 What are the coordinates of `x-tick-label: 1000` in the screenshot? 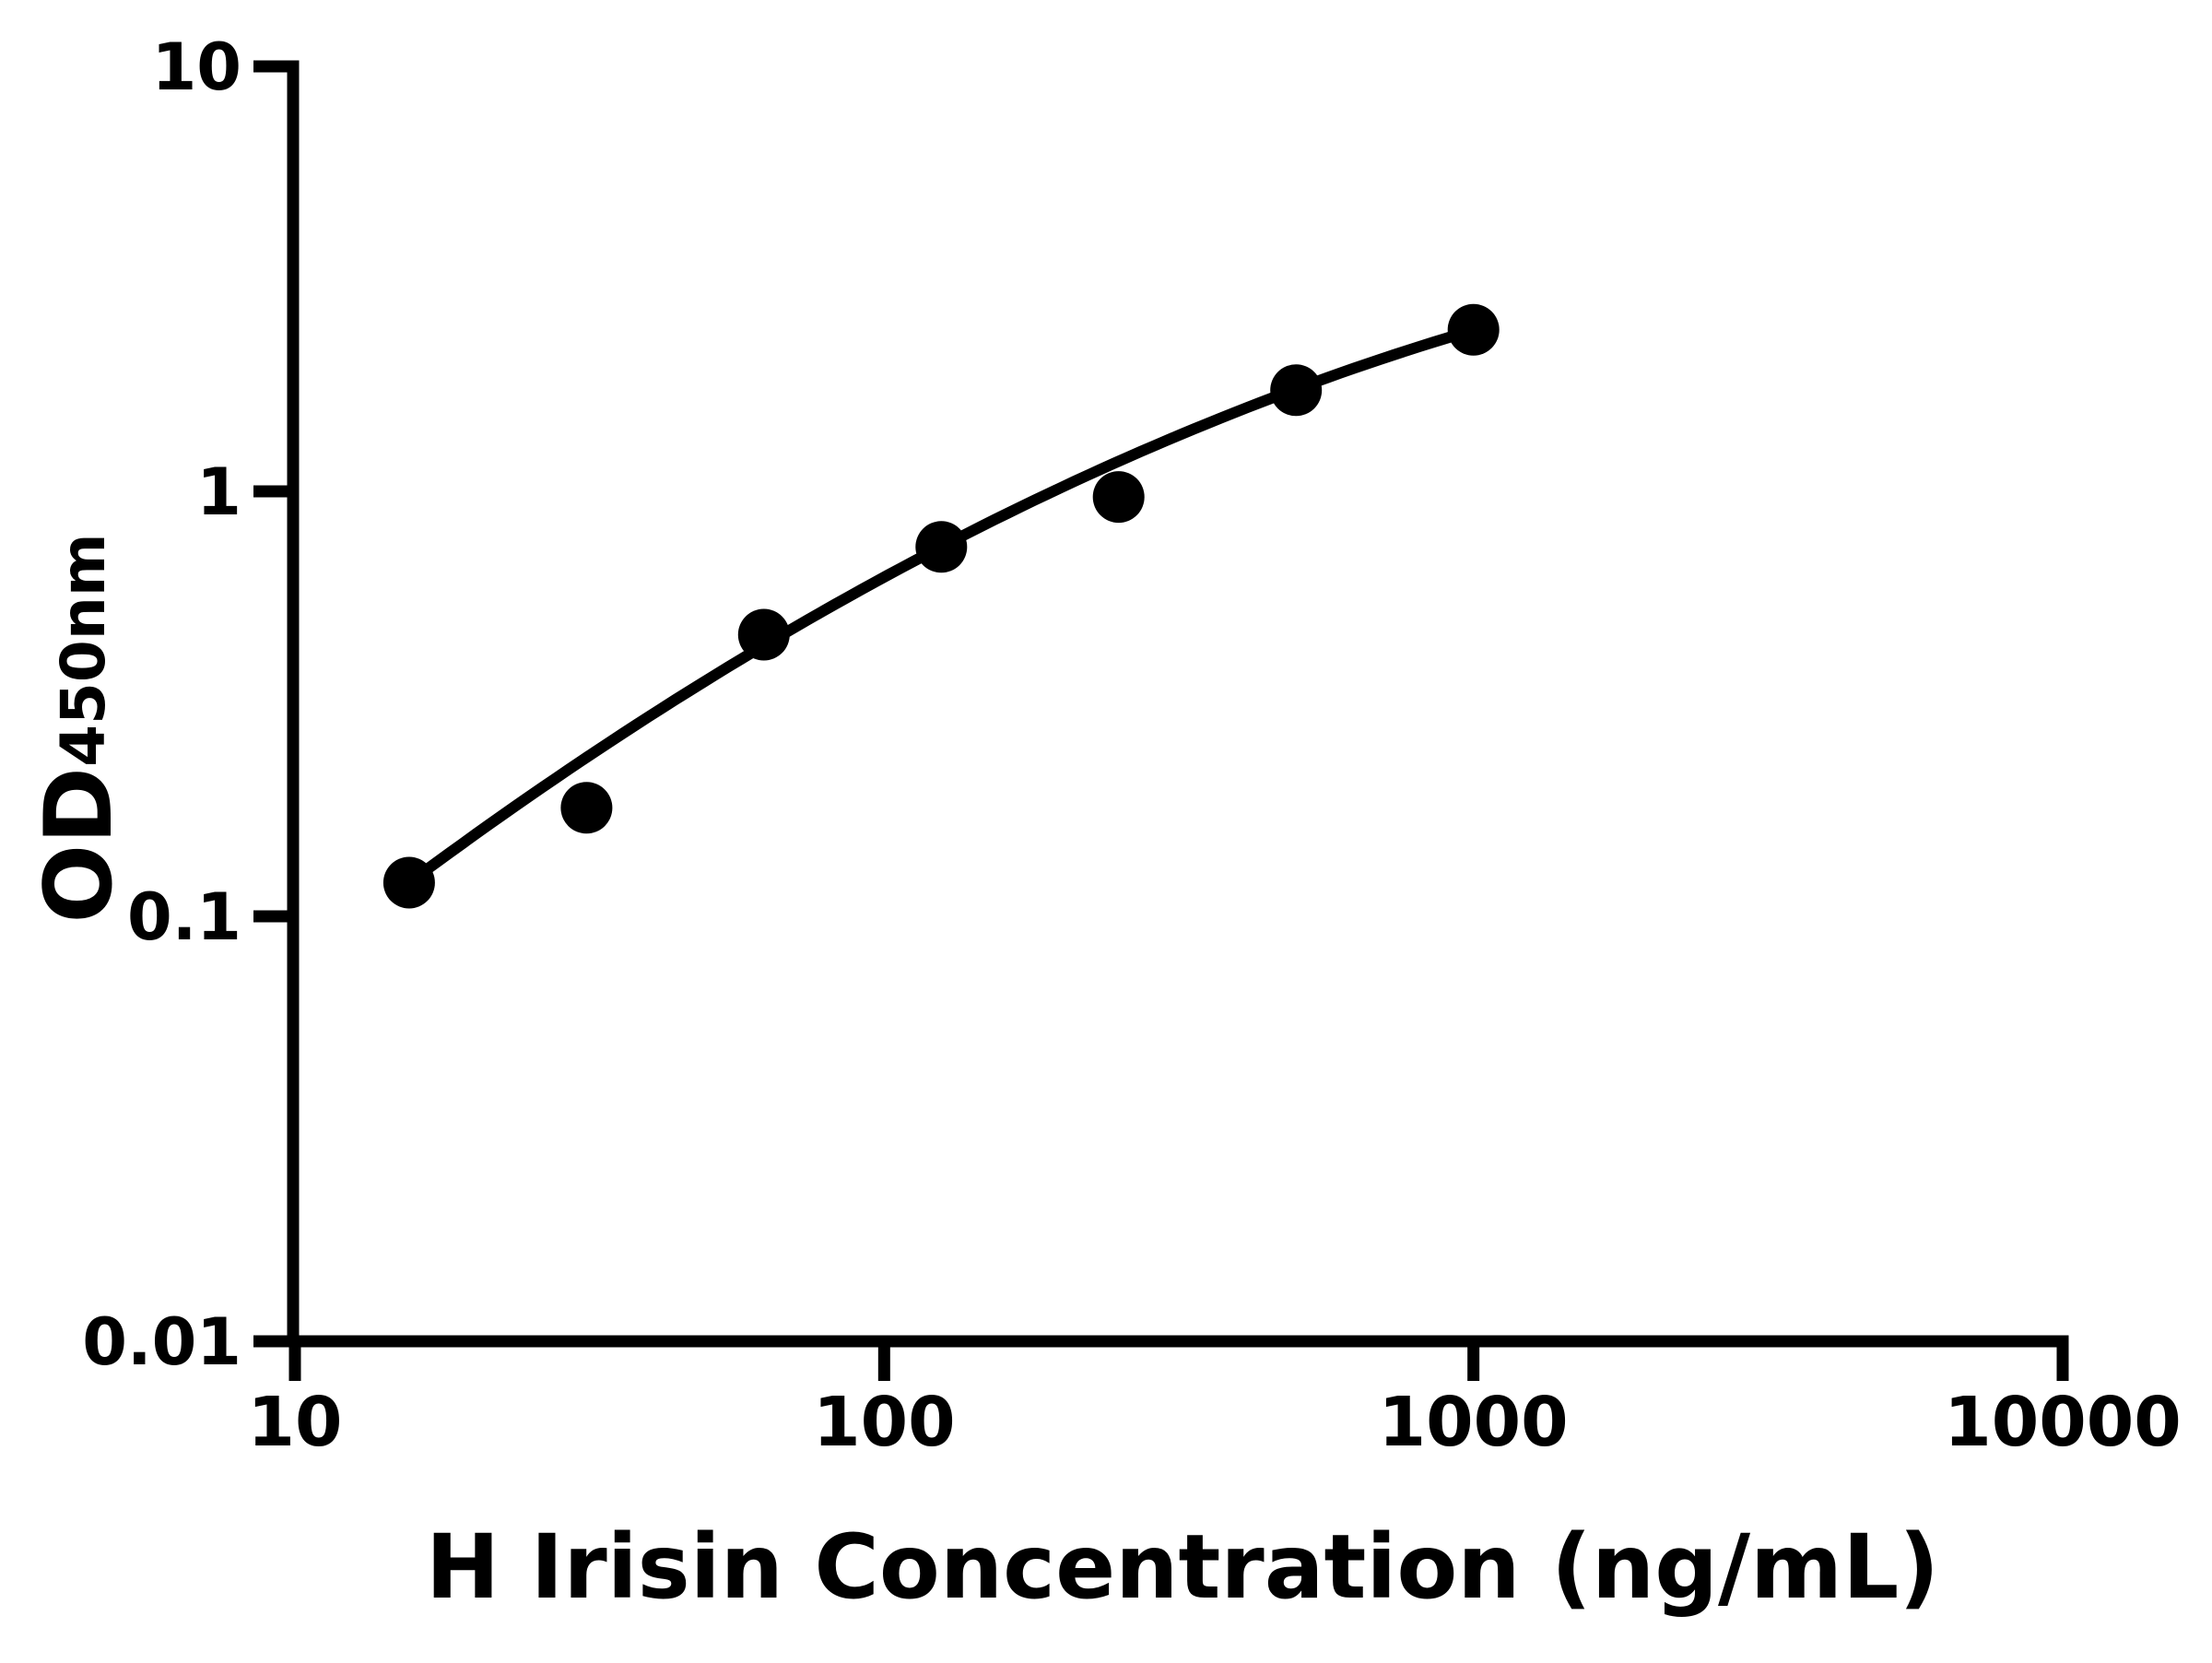 It's located at (1474, 1422).